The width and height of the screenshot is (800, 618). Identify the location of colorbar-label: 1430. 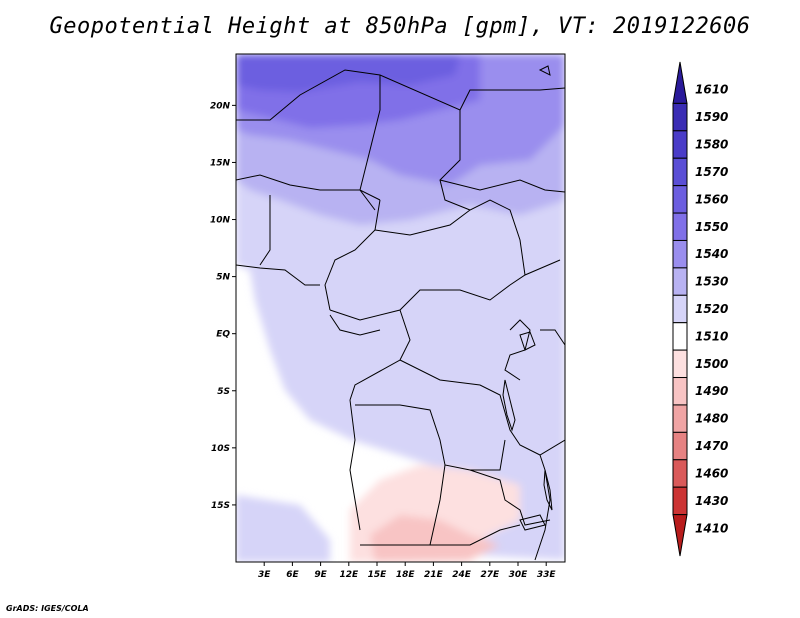
(711, 501).